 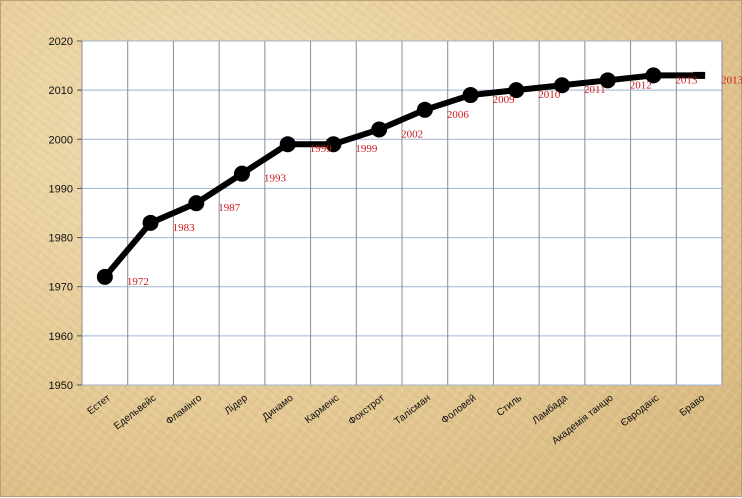 I want to click on x-tick-label: Карменс, so click(x=322, y=409).